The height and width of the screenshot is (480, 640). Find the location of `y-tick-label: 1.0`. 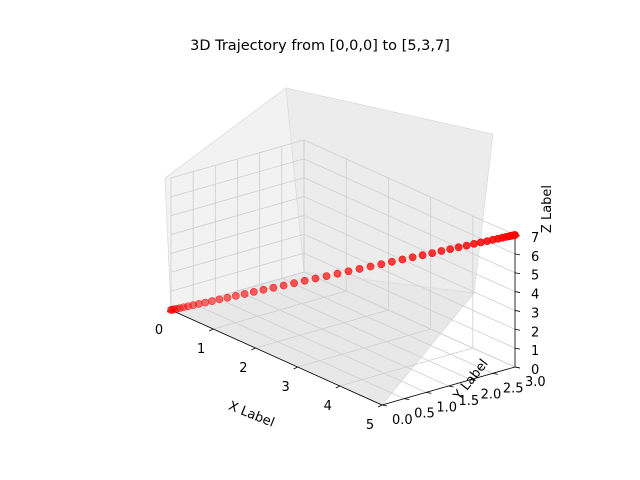

y-tick-label: 1.0 is located at coordinates (446, 407).